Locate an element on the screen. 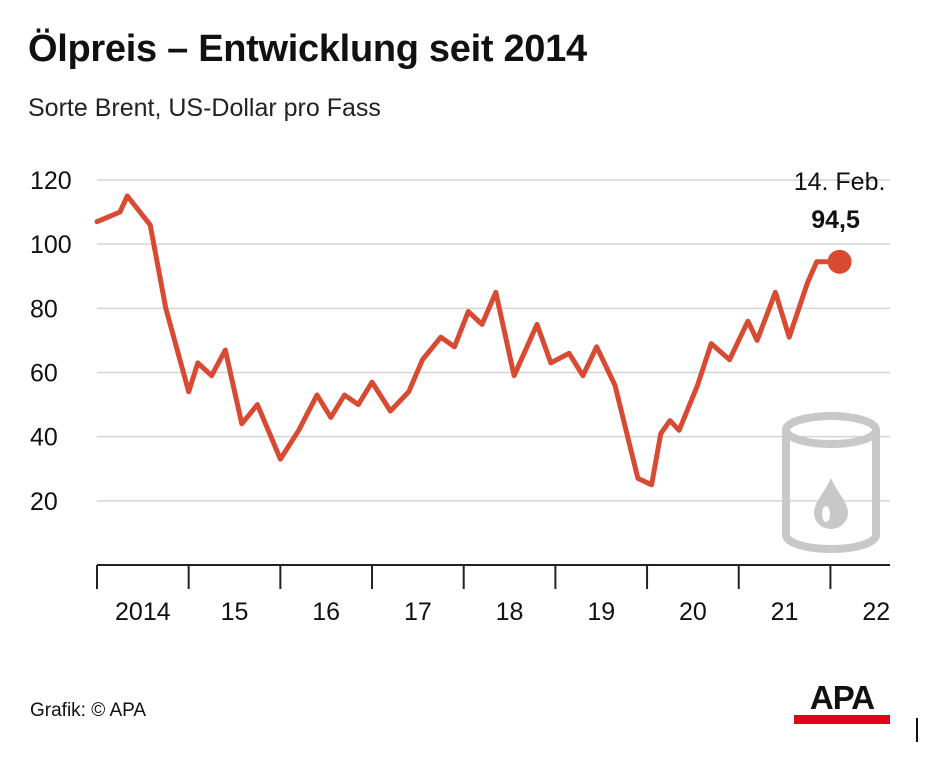 The image size is (937, 758). apa-logo: APA is located at coordinates (842, 701).